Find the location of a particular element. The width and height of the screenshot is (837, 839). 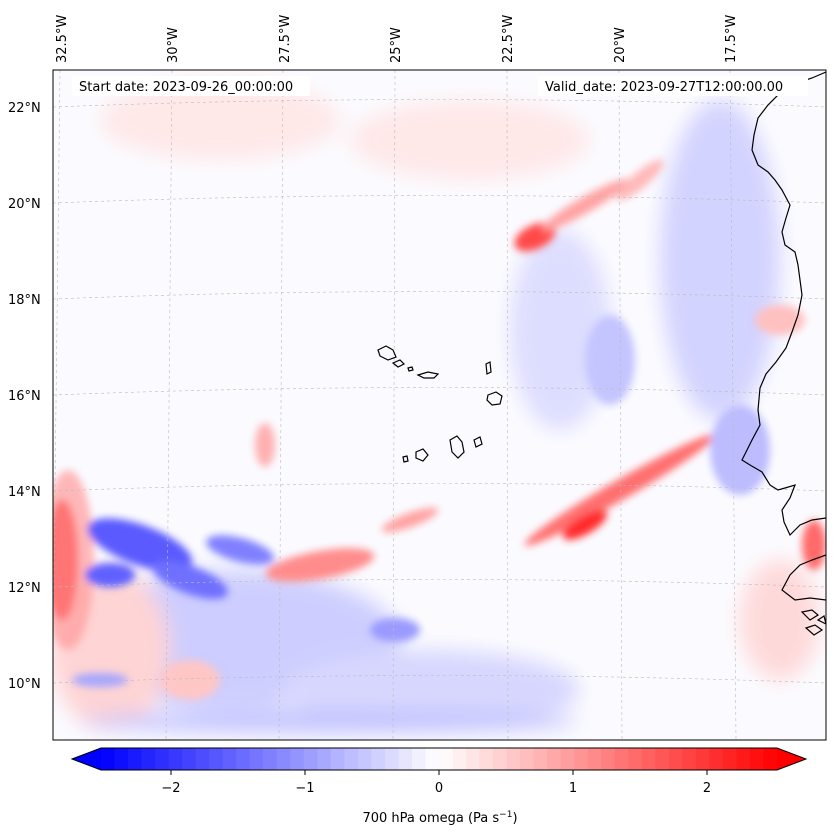

ascent-patch-24w is located at coordinates (395, 630).